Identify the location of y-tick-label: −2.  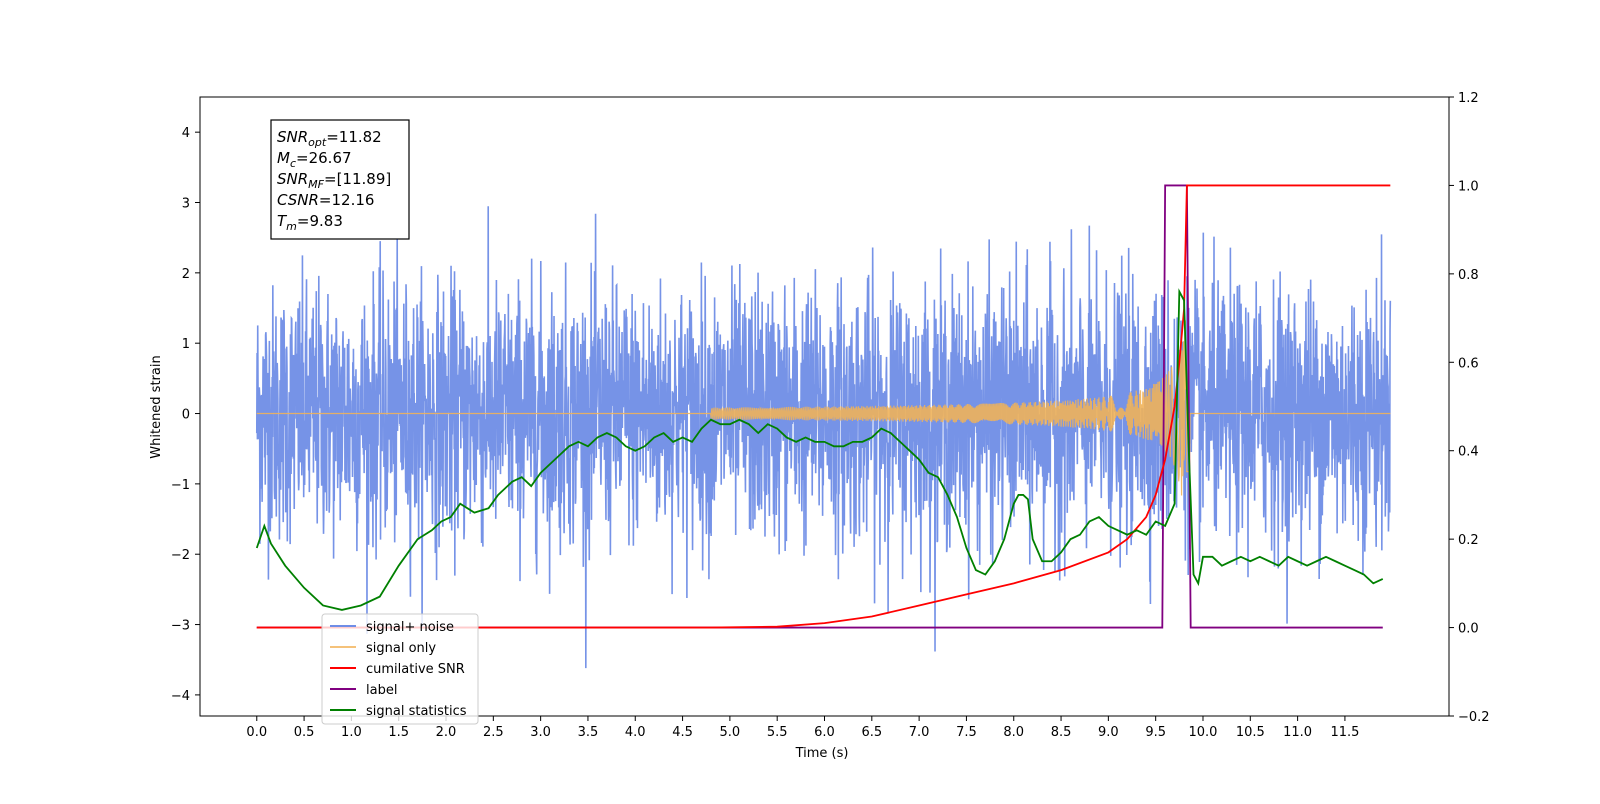
(180, 555).